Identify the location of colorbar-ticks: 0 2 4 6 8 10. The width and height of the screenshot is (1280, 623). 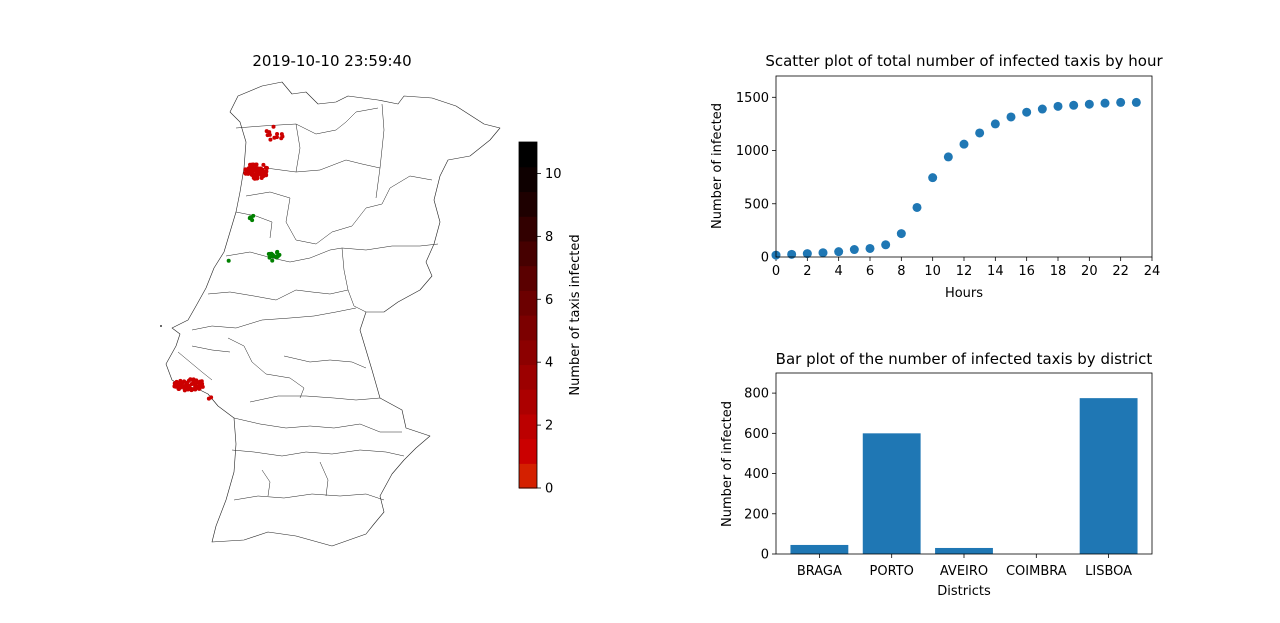
(549, 332).